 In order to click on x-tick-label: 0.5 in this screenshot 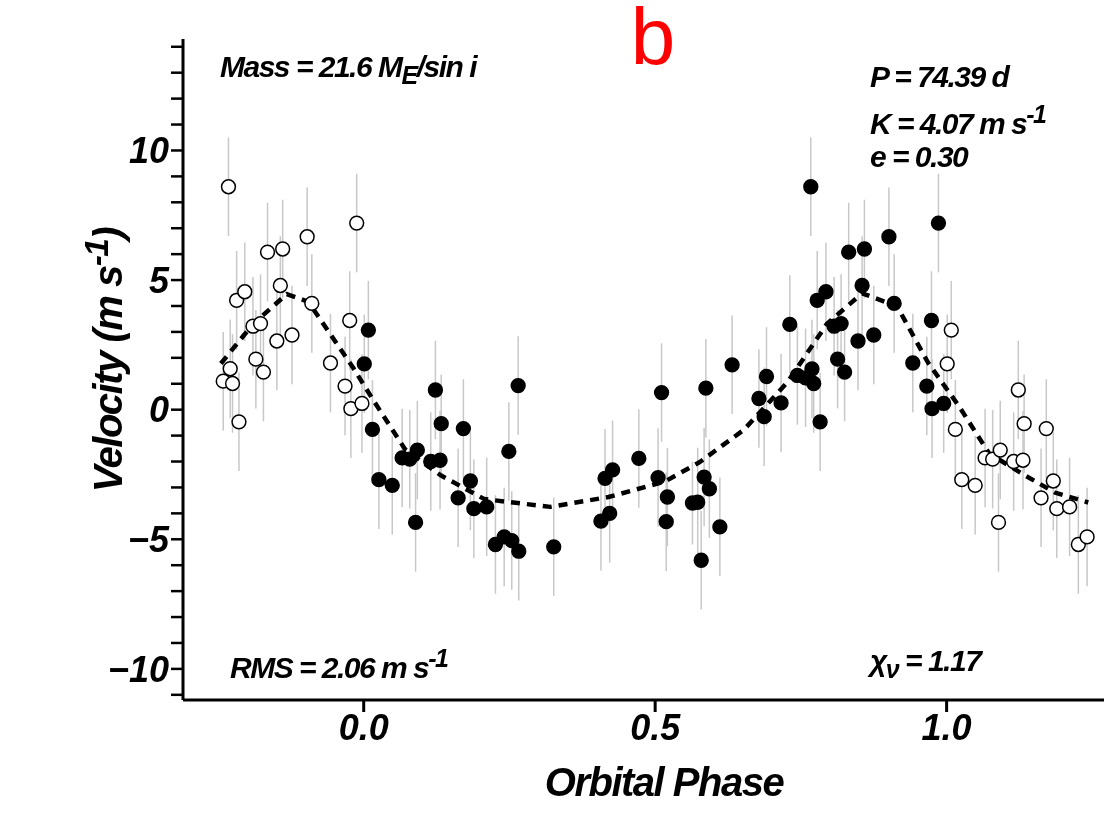, I will do `click(656, 727)`.